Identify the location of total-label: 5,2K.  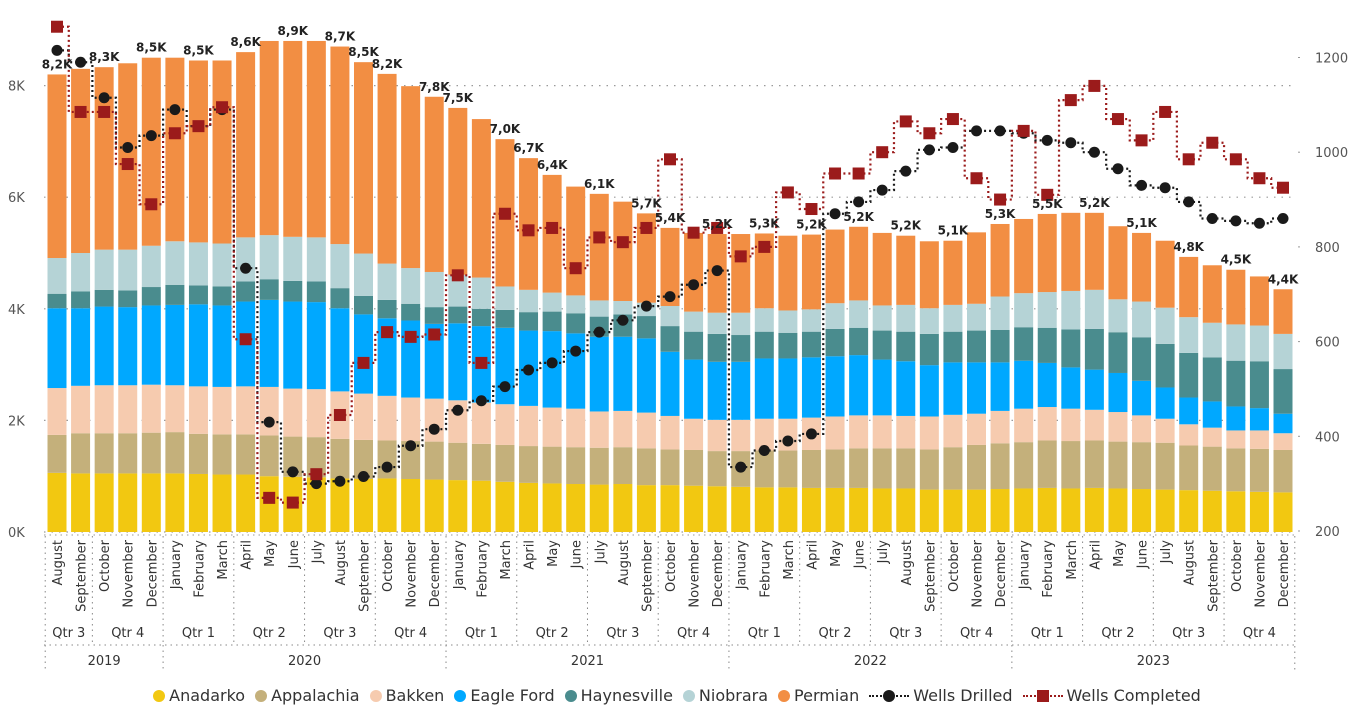
(717, 224).